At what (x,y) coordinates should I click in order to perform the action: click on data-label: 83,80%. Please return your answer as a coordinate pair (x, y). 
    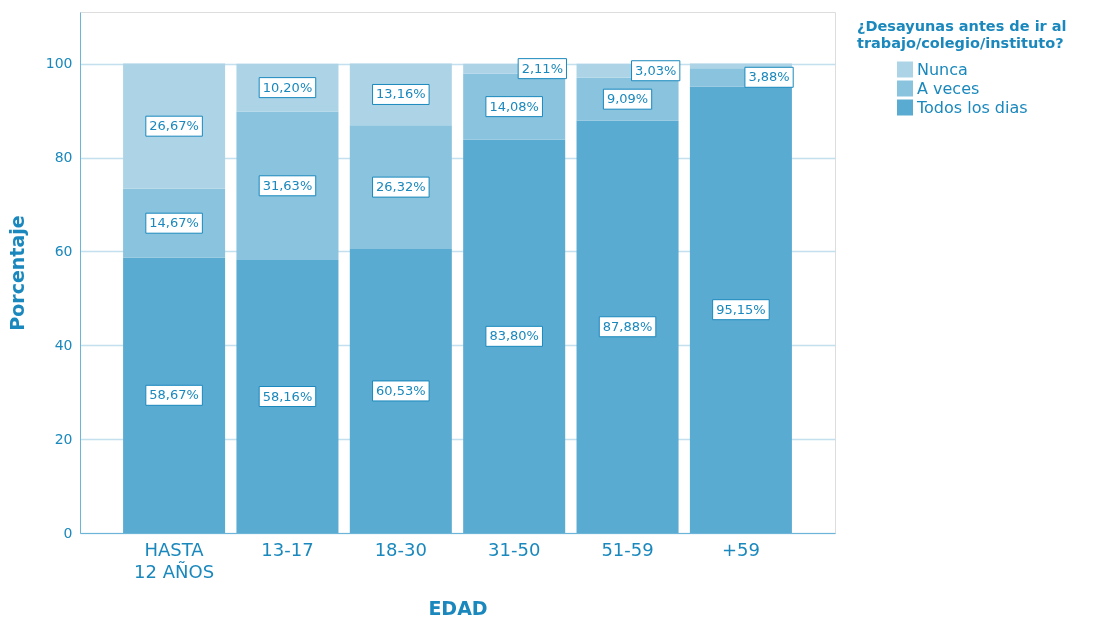
    Looking at the image, I should click on (514, 336).